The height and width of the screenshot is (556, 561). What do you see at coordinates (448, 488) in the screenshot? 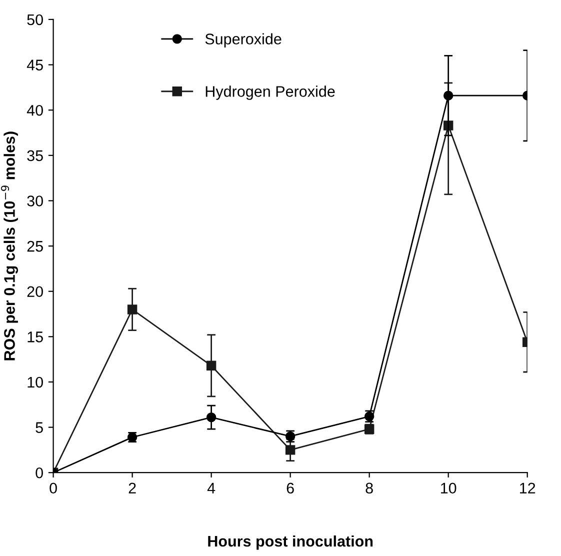
I see `x-tick-label: 10` at bounding box center [448, 488].